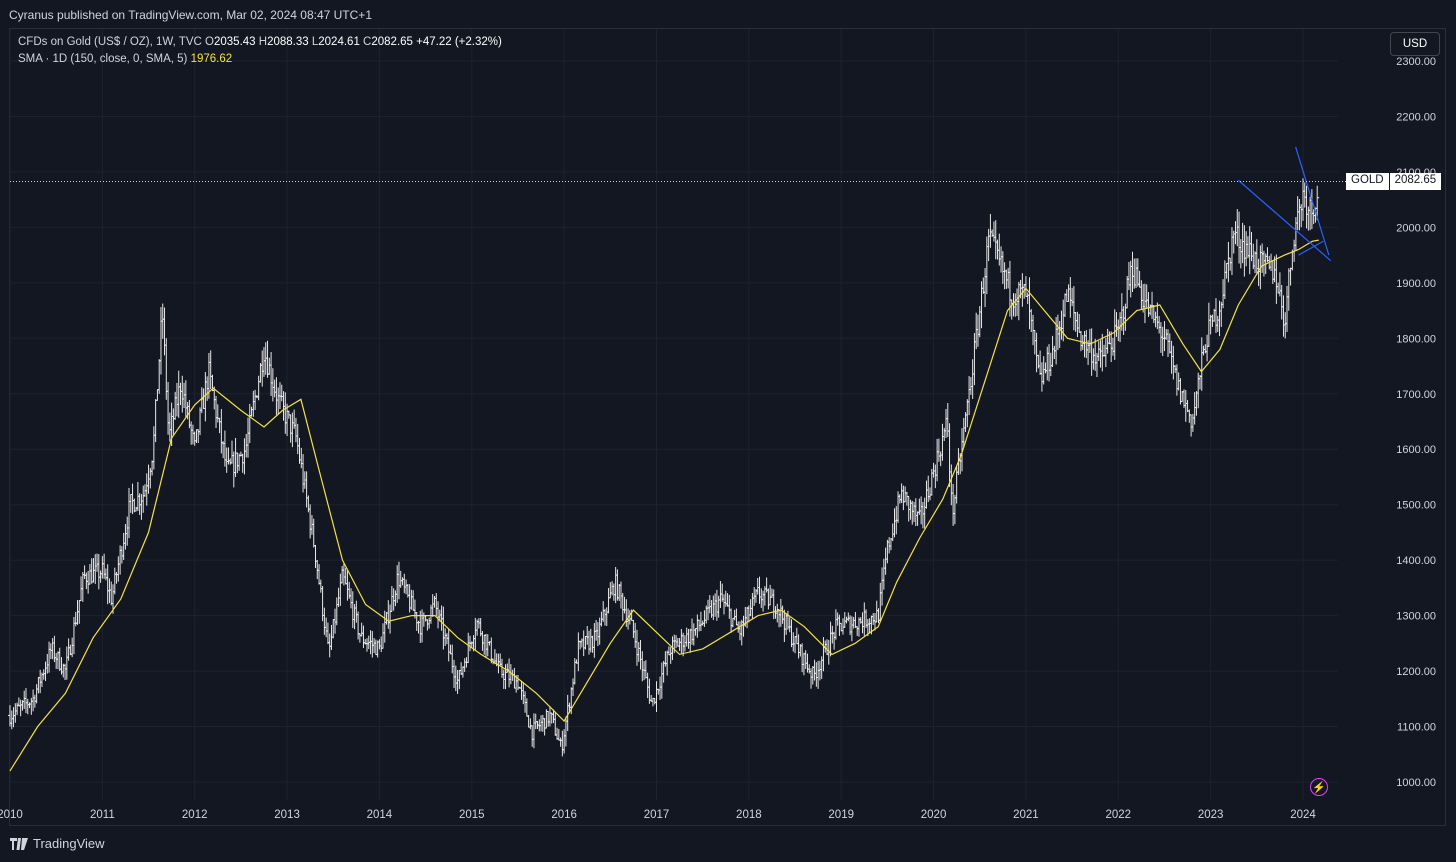  I want to click on time-tick-label: 2011, so click(102, 815).